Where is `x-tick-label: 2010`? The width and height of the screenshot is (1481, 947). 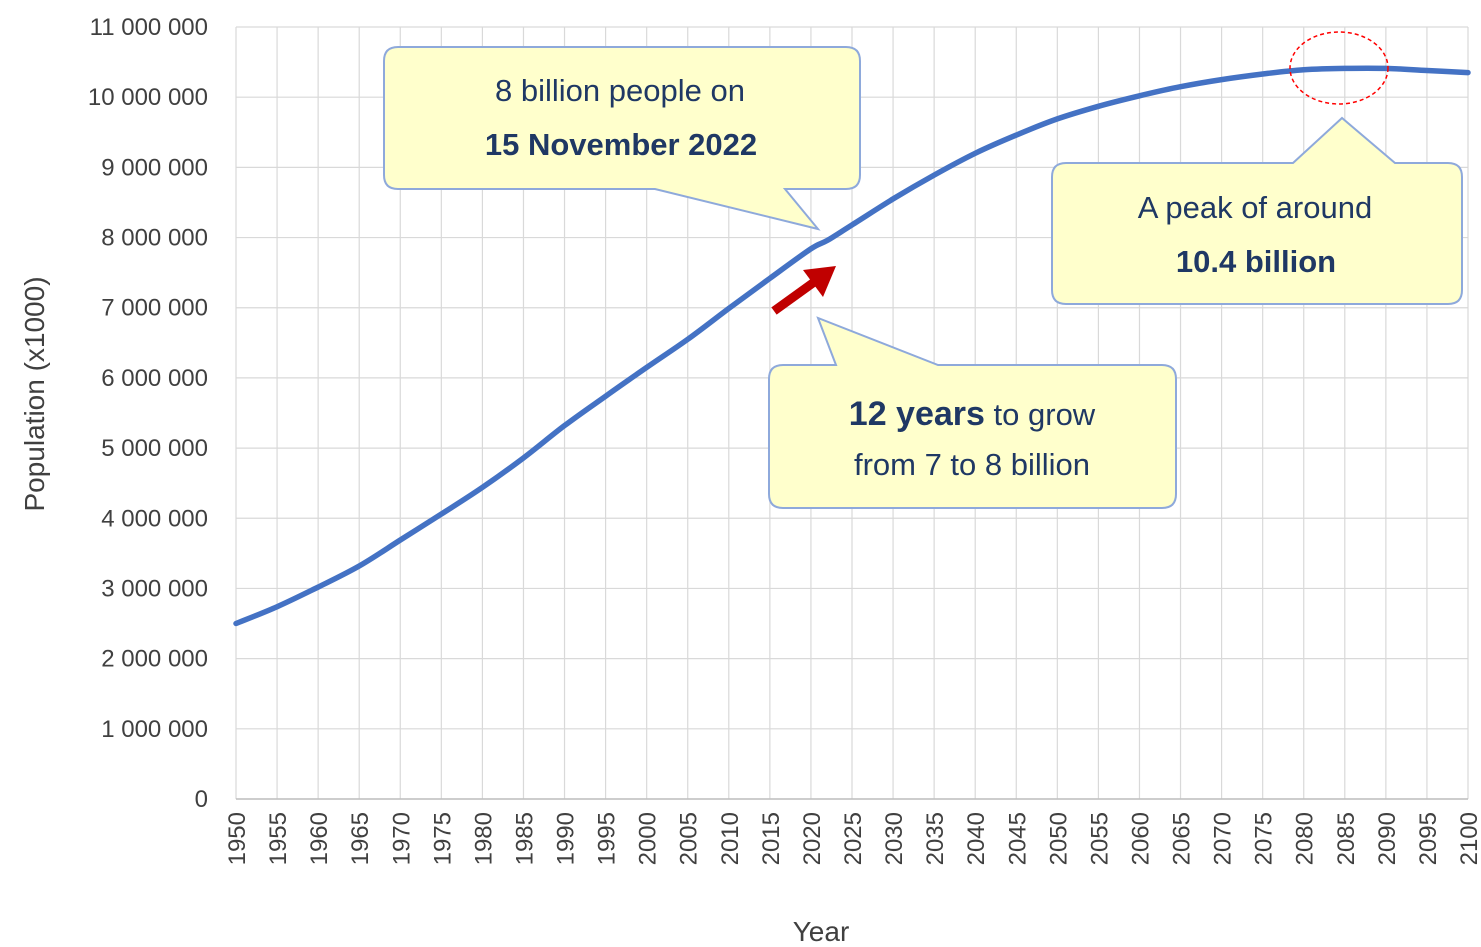
x-tick-label: 2010 is located at coordinates (730, 838).